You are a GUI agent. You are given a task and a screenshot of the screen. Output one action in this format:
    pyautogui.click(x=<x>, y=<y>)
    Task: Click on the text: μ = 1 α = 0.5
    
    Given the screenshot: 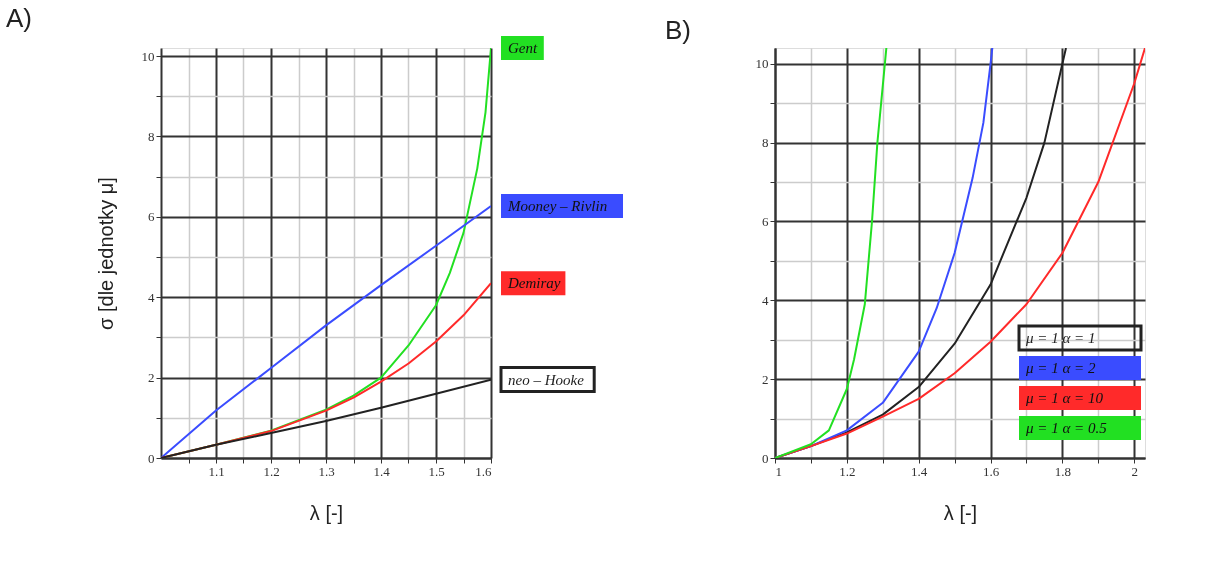 What is the action you would take?
    pyautogui.click(x=1066, y=428)
    